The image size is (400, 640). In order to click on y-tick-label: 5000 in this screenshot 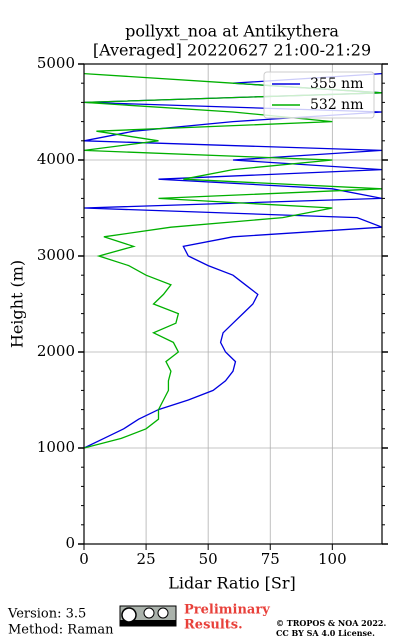, I will do `click(56, 63)`.